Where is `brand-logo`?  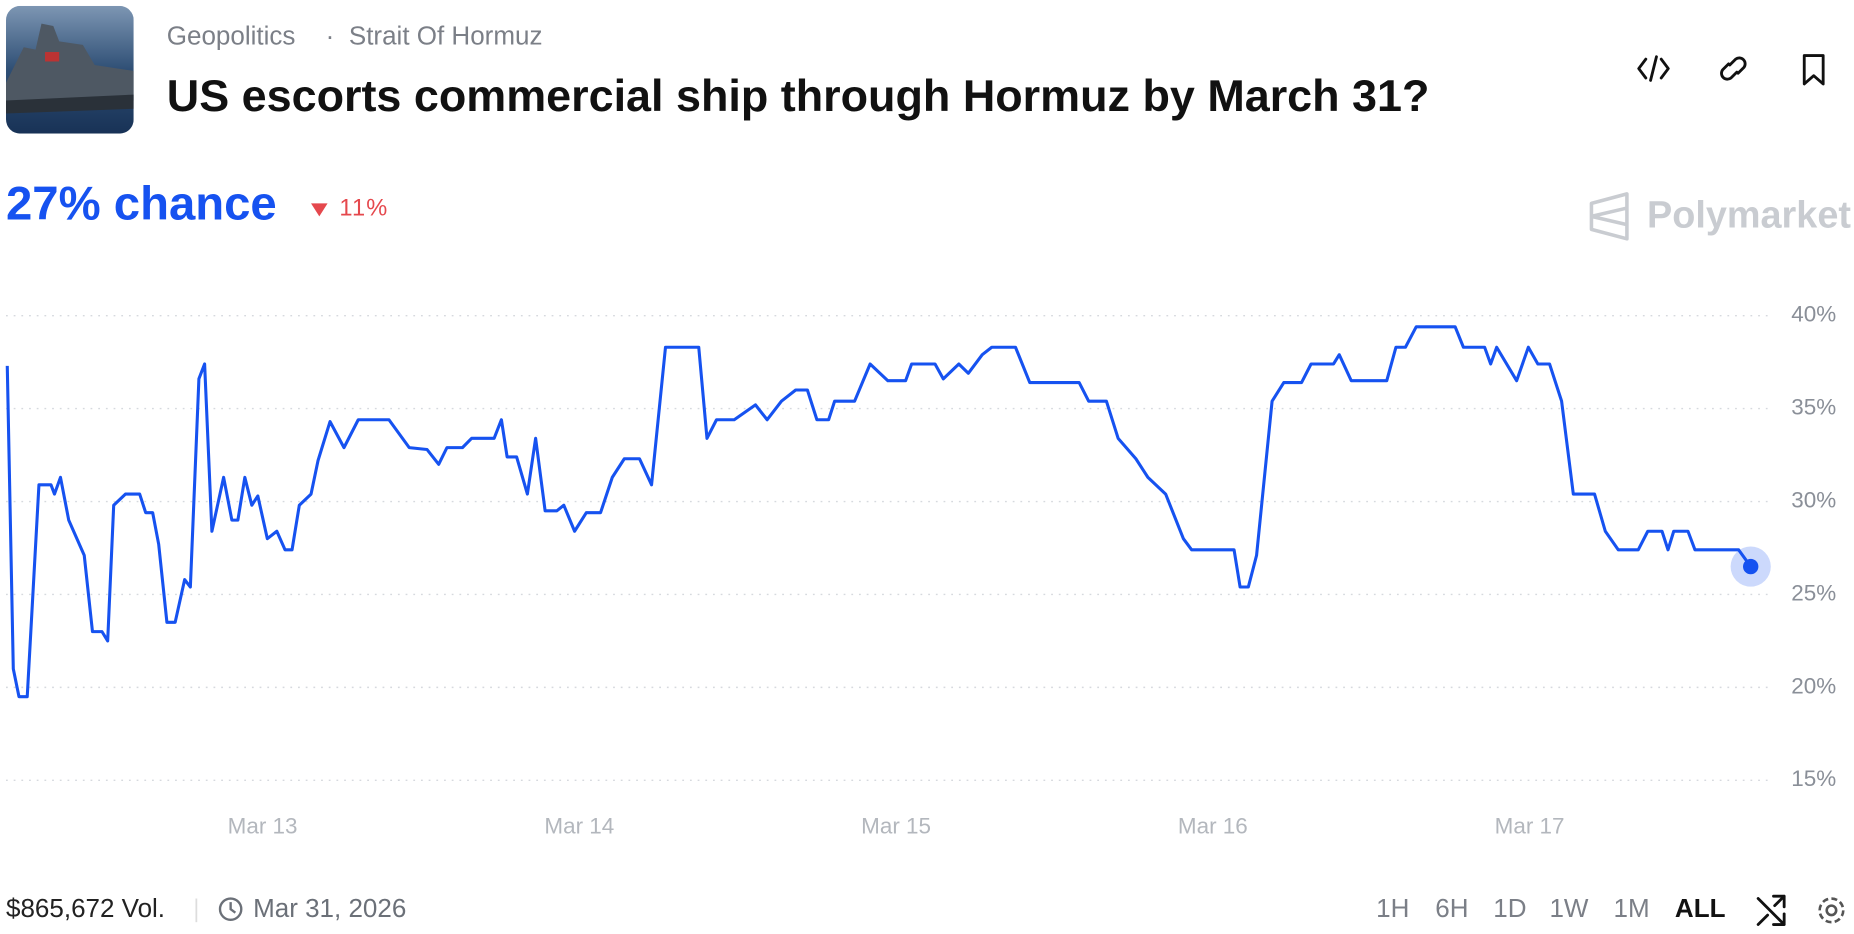
brand-logo is located at coordinates (1609, 216).